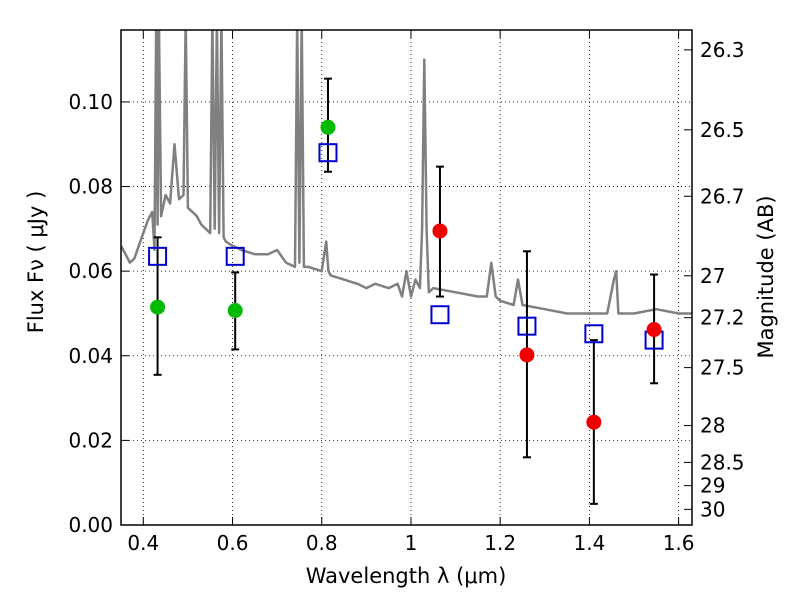 This screenshot has width=800, height=600. What do you see at coordinates (322, 543) in the screenshot?
I see `x-tick-label: 0.8` at bounding box center [322, 543].